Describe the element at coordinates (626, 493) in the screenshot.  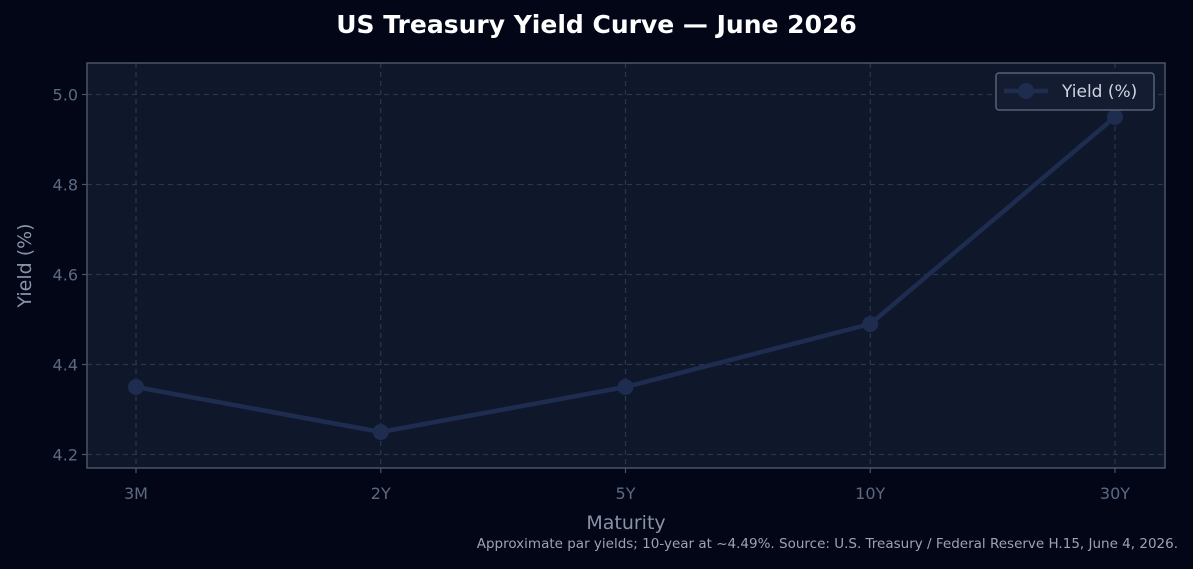
I see `x-tick-label-5y: 5Y` at that location.